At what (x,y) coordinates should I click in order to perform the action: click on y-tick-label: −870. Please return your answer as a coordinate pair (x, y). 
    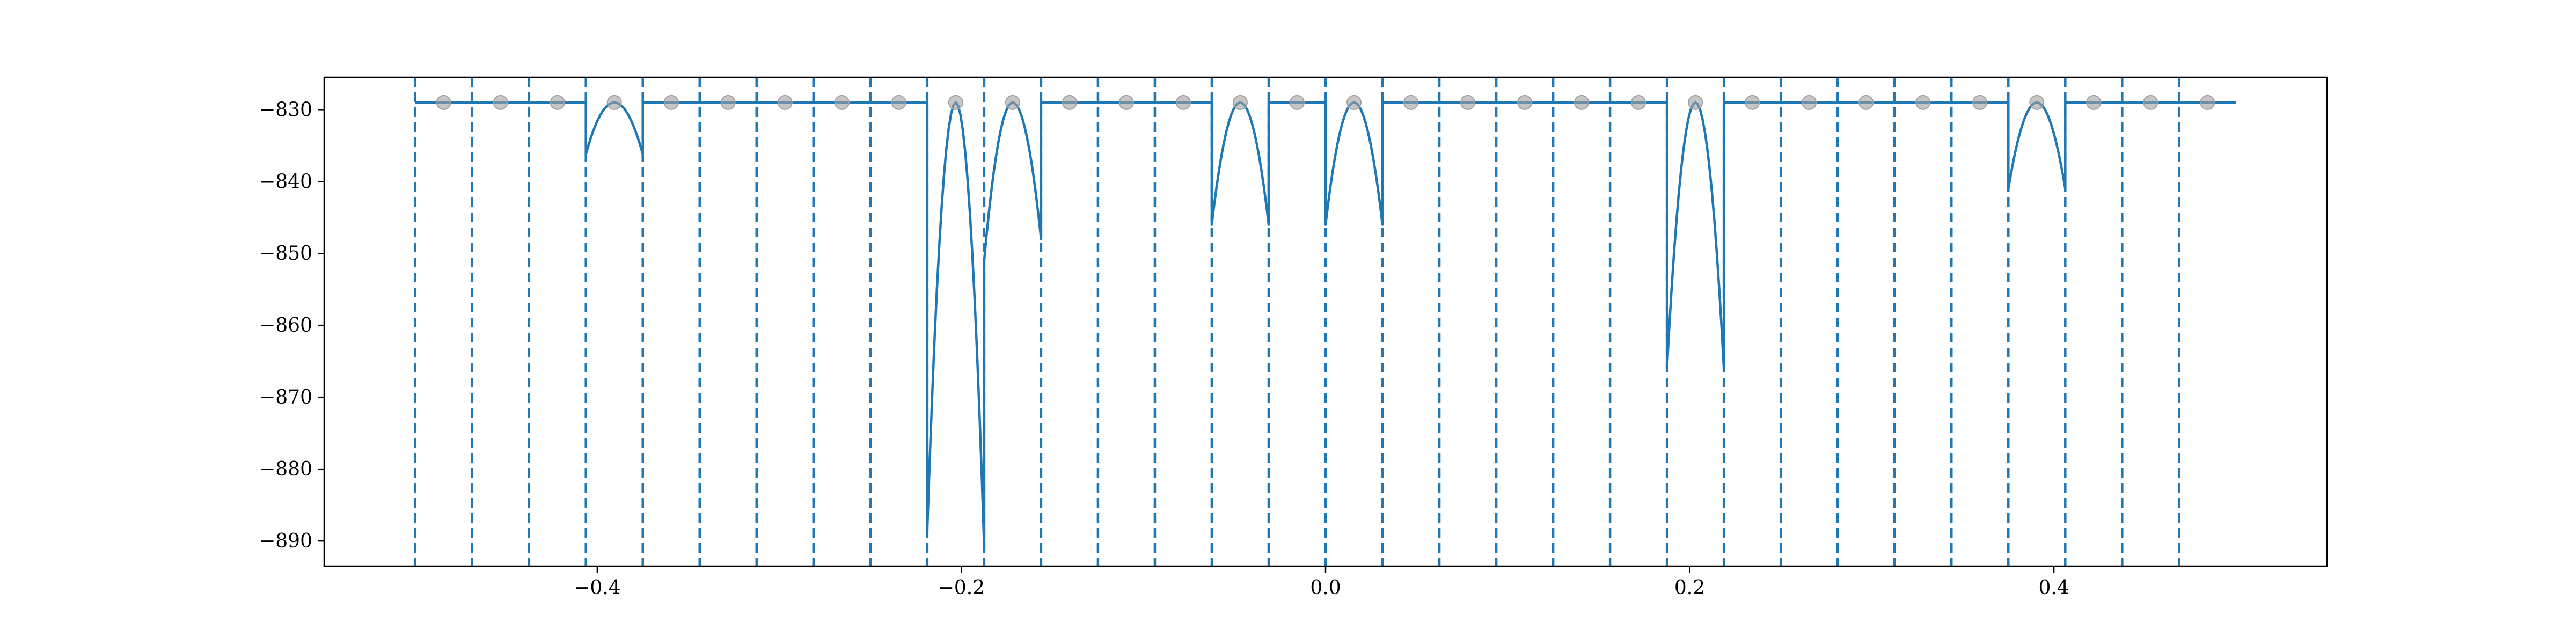
    Looking at the image, I should click on (285, 397).